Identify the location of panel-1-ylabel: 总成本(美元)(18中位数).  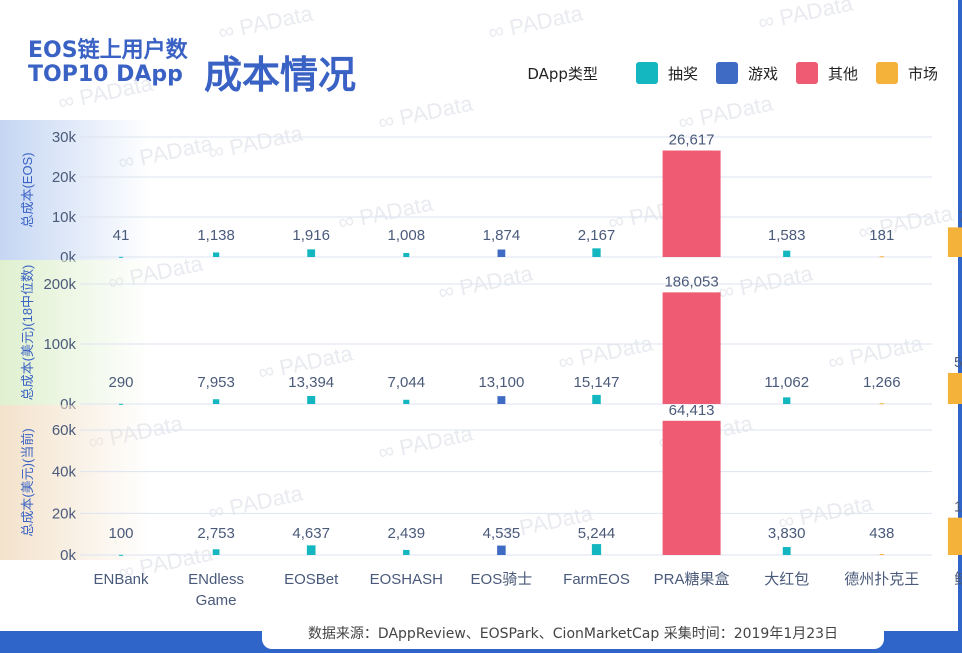
(27, 333).